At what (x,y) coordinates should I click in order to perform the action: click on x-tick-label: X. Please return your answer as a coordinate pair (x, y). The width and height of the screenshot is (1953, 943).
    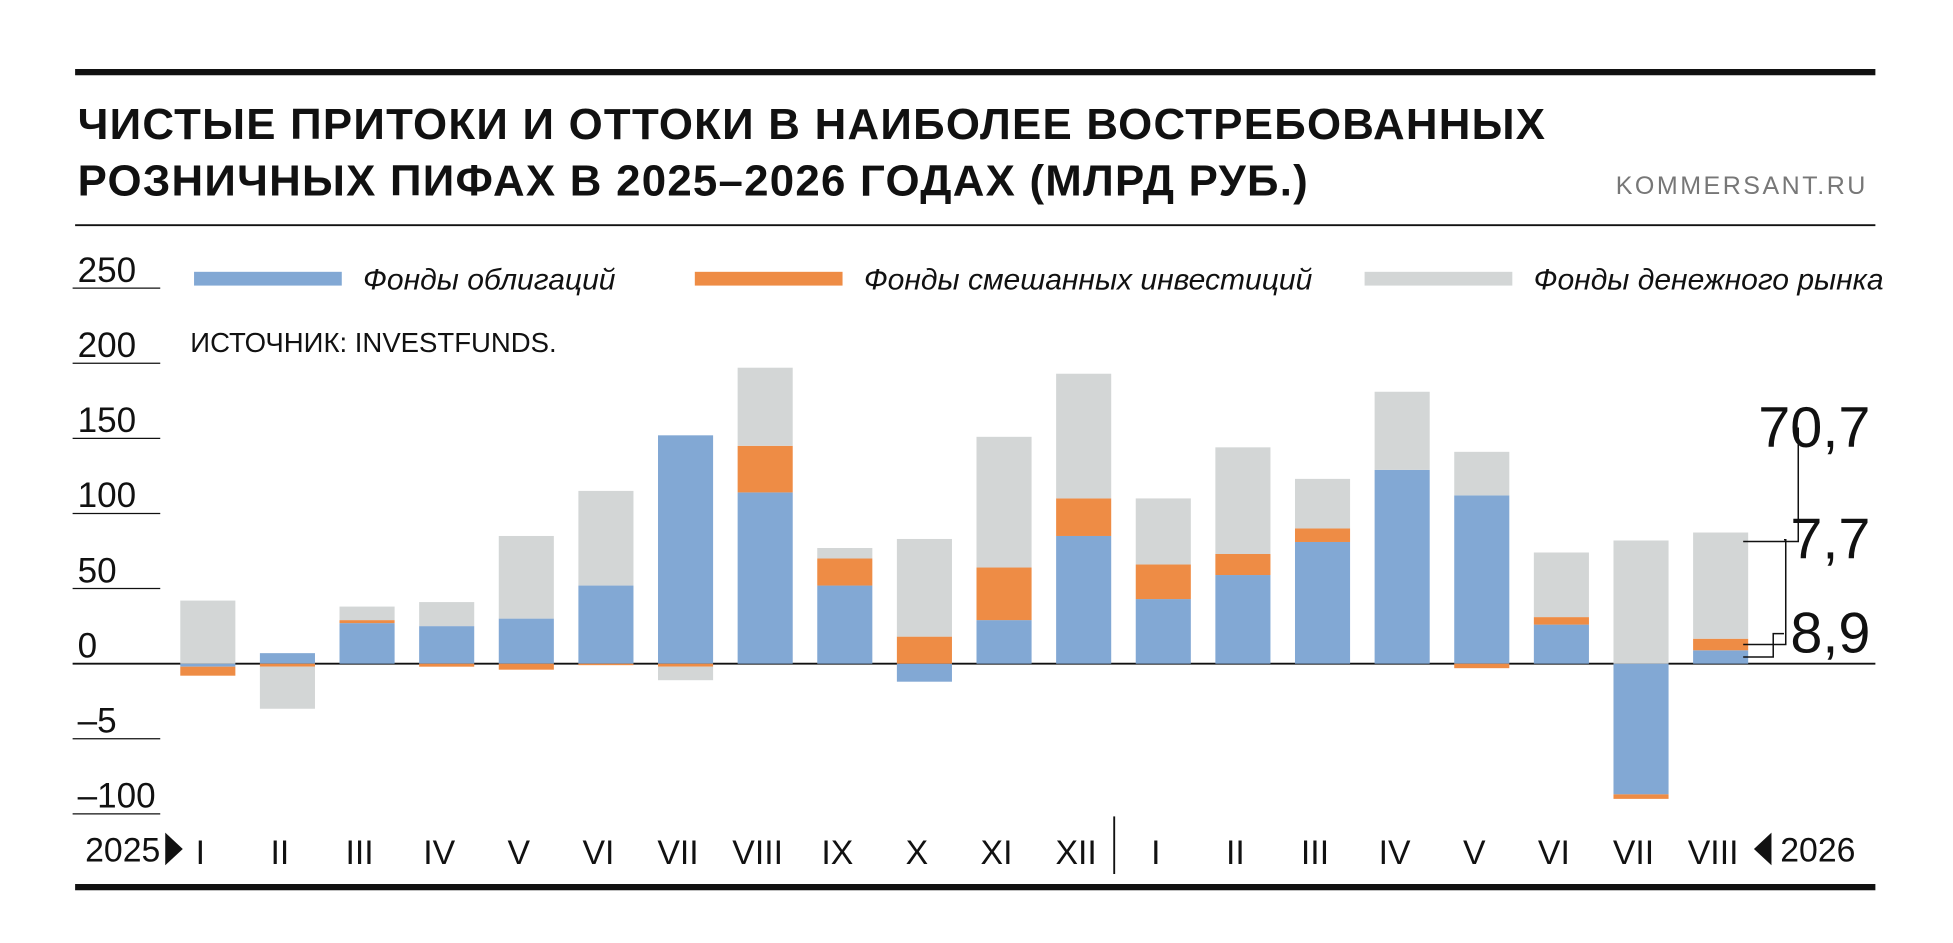
    Looking at the image, I should click on (917, 853).